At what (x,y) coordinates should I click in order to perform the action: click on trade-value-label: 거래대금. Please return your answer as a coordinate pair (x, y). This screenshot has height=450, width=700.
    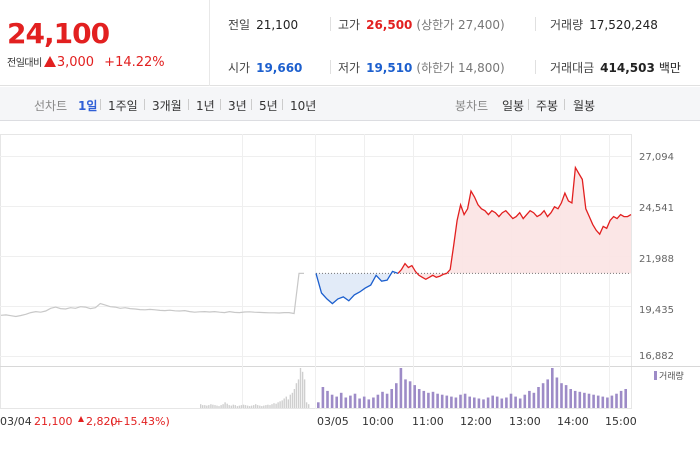
    Looking at the image, I should click on (572, 68).